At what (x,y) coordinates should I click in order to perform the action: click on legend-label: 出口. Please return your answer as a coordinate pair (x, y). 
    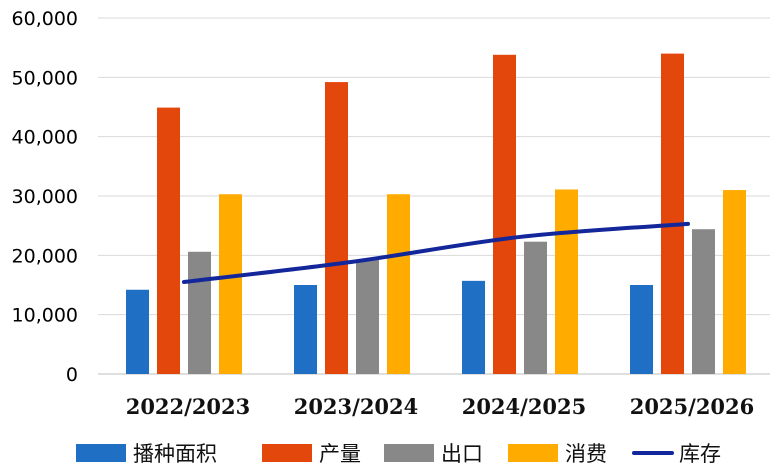
    Looking at the image, I should click on (462, 454).